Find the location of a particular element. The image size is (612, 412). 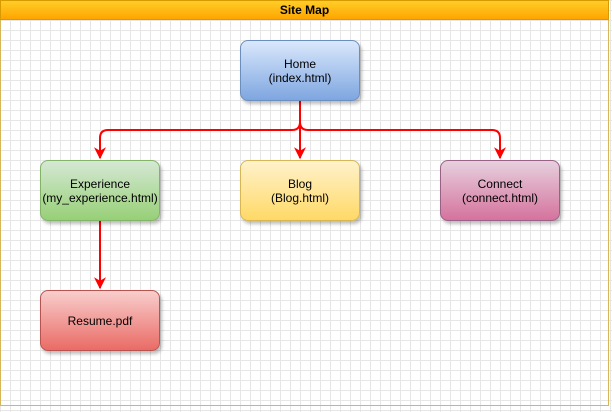

node-experience: Experience (my_experience.html) is located at coordinates (100, 190).